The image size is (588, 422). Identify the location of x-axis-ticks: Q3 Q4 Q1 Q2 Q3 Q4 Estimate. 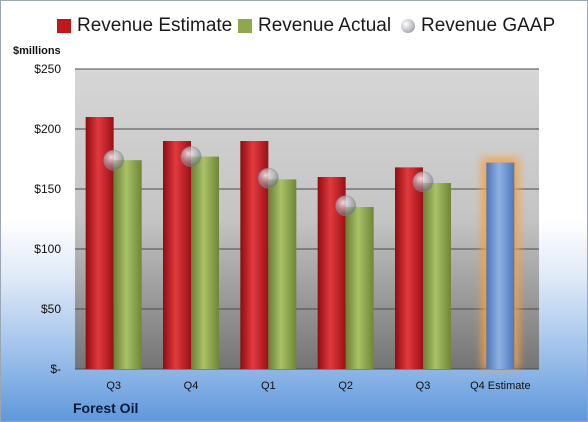
(318, 386).